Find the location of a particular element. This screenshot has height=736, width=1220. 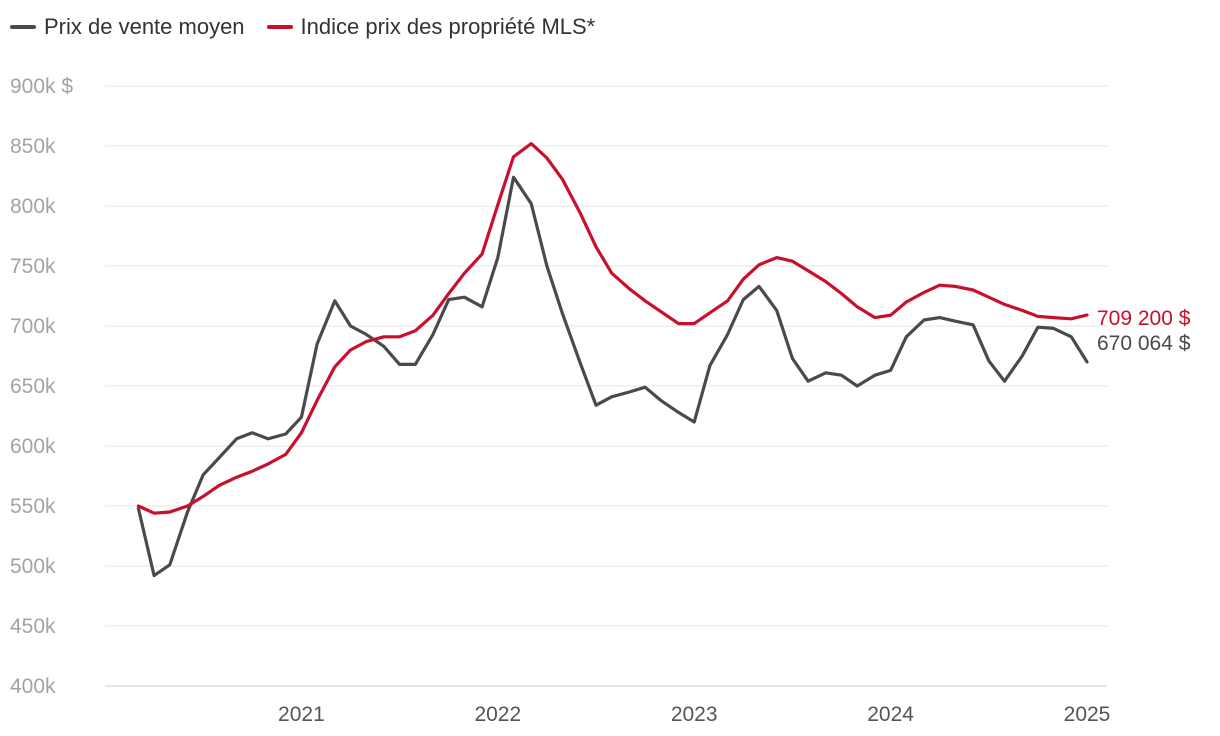

legend-label-mls-index: Indice prix des propriété MLS* is located at coordinates (448, 26).